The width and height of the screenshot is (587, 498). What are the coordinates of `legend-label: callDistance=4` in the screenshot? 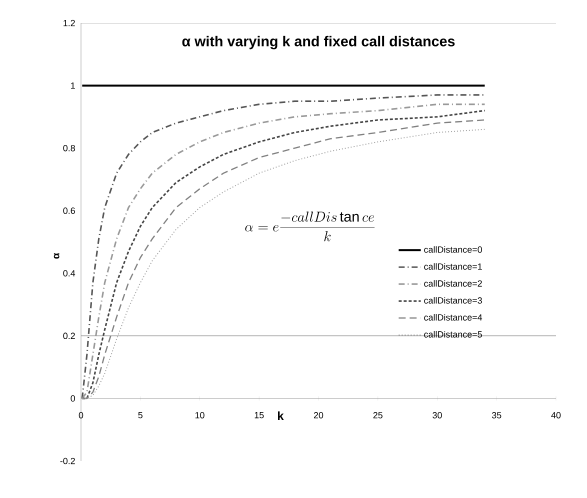 It's located at (453, 317).